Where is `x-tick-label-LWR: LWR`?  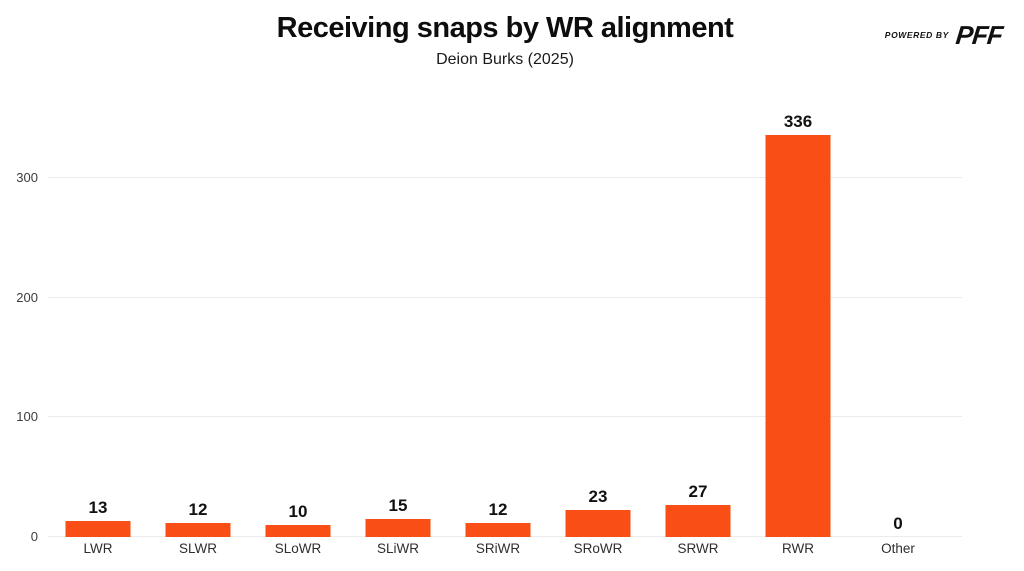 x-tick-label-LWR: LWR is located at coordinates (98, 548).